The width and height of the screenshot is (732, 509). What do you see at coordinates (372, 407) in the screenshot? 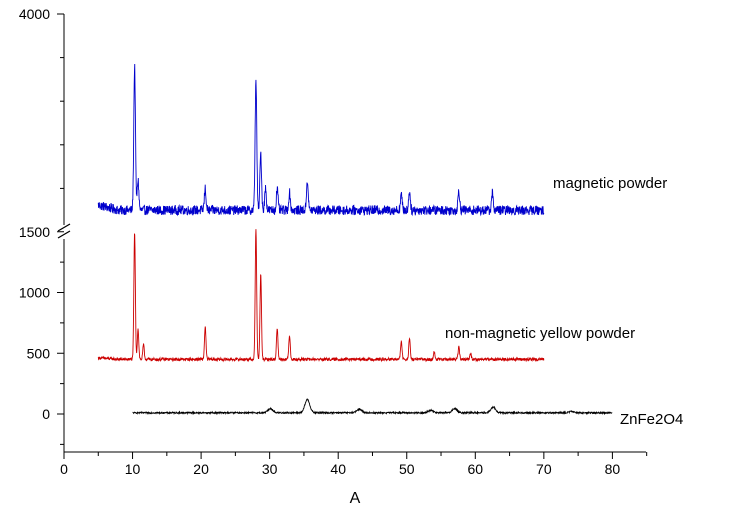
I see `series-line` at bounding box center [372, 407].